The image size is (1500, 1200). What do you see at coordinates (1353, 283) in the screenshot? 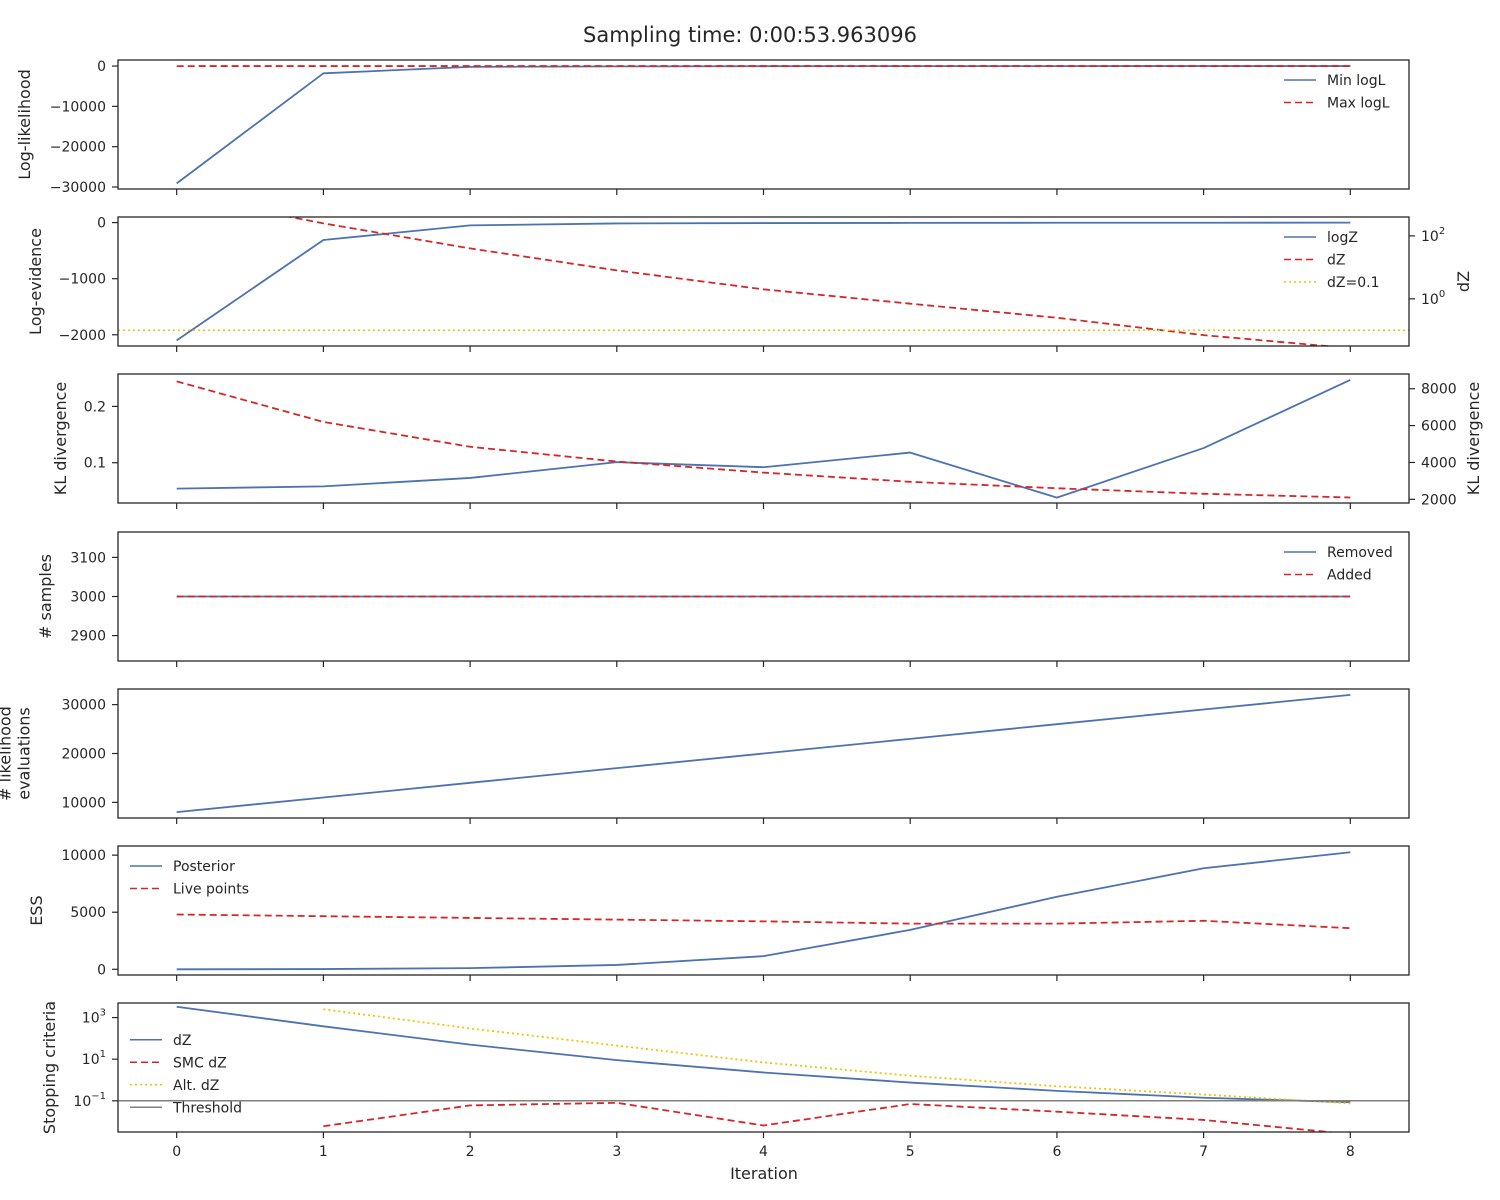
I see `legend-label: dZ=0.1` at bounding box center [1353, 283].